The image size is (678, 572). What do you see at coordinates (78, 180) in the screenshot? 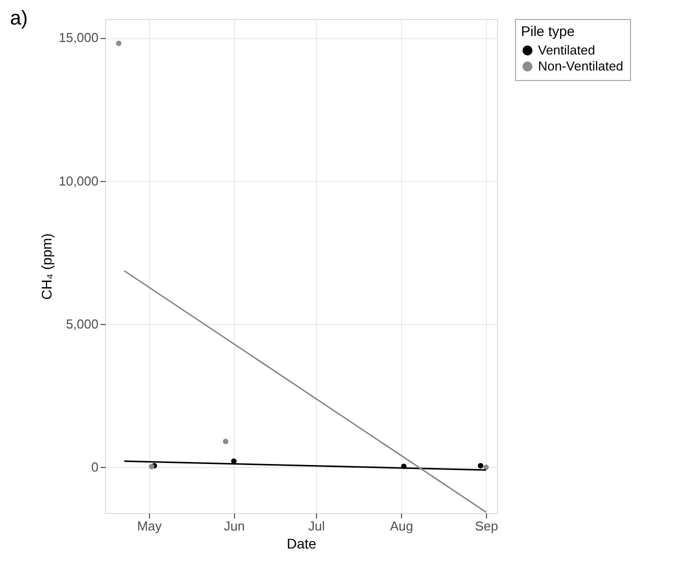
I see `y-tick-label: 10,000` at bounding box center [78, 180].